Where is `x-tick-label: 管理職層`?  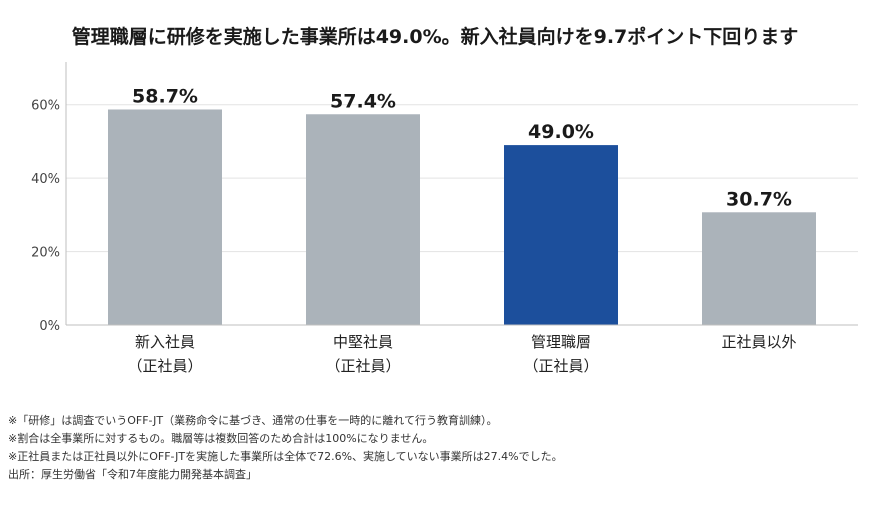 x-tick-label: 管理職層 is located at coordinates (561, 342).